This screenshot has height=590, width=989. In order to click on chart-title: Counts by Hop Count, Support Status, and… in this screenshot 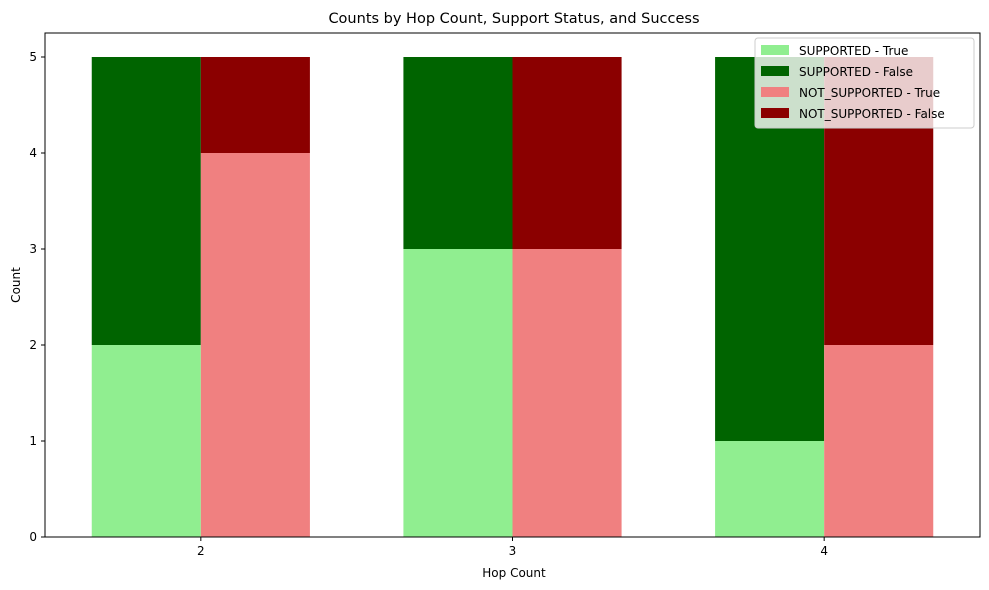, I will do `click(513, 19)`.